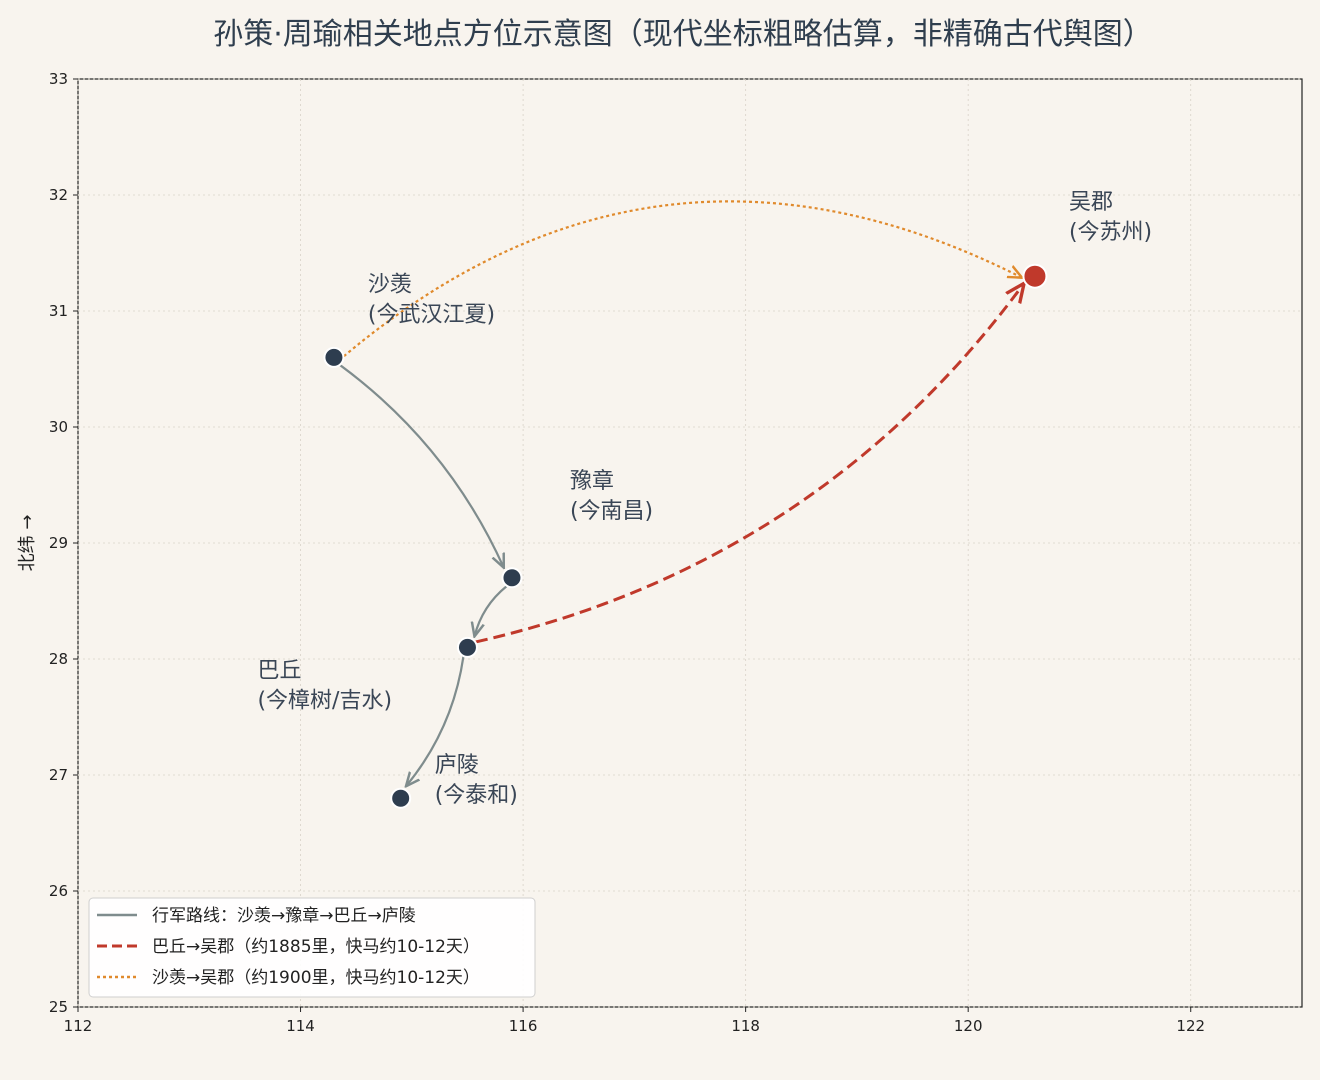  I want to click on y-tick-label: 30, so click(58, 427).